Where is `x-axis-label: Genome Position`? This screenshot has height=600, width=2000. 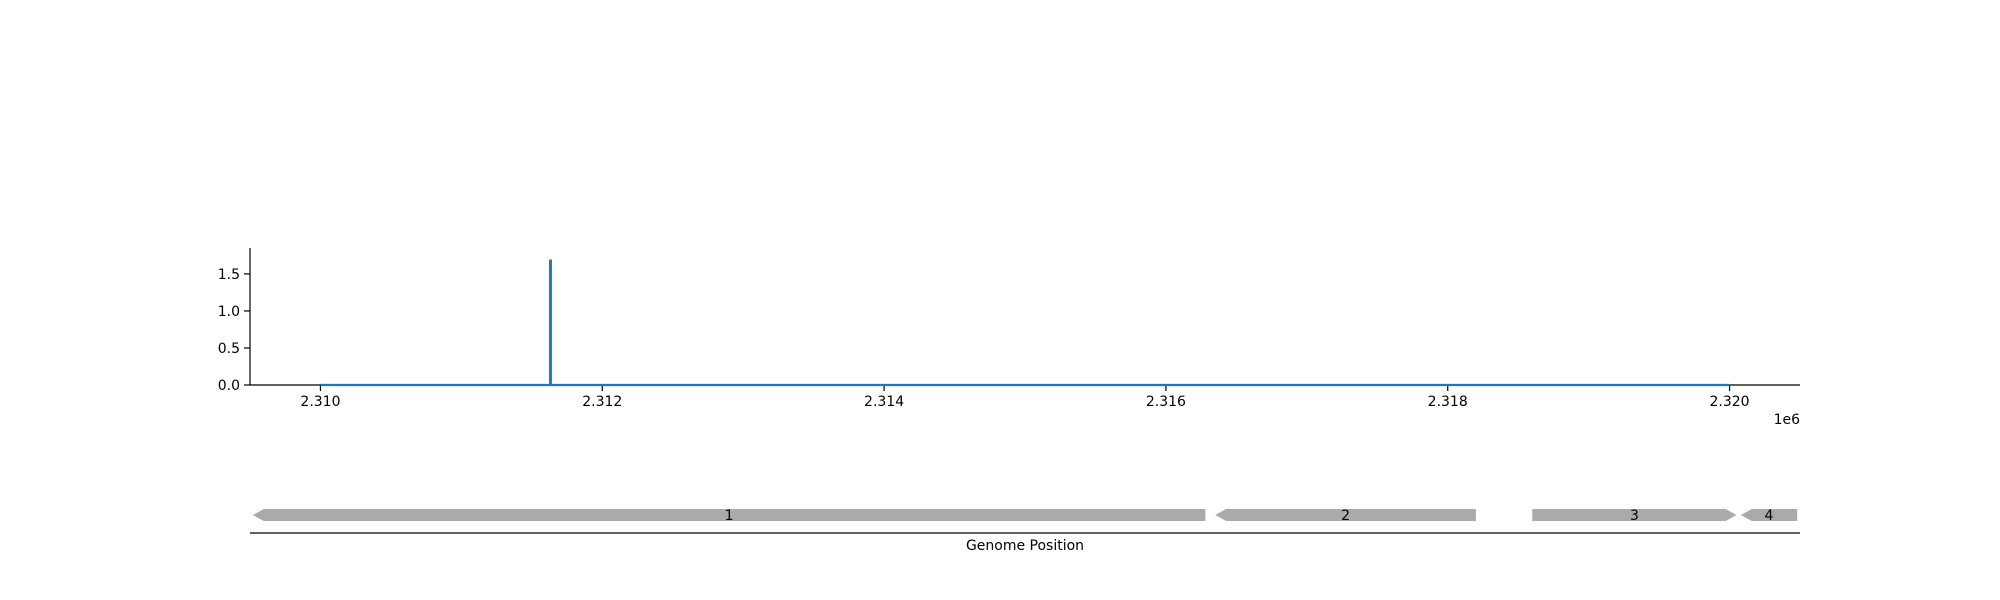 x-axis-label: Genome Position is located at coordinates (1025, 546).